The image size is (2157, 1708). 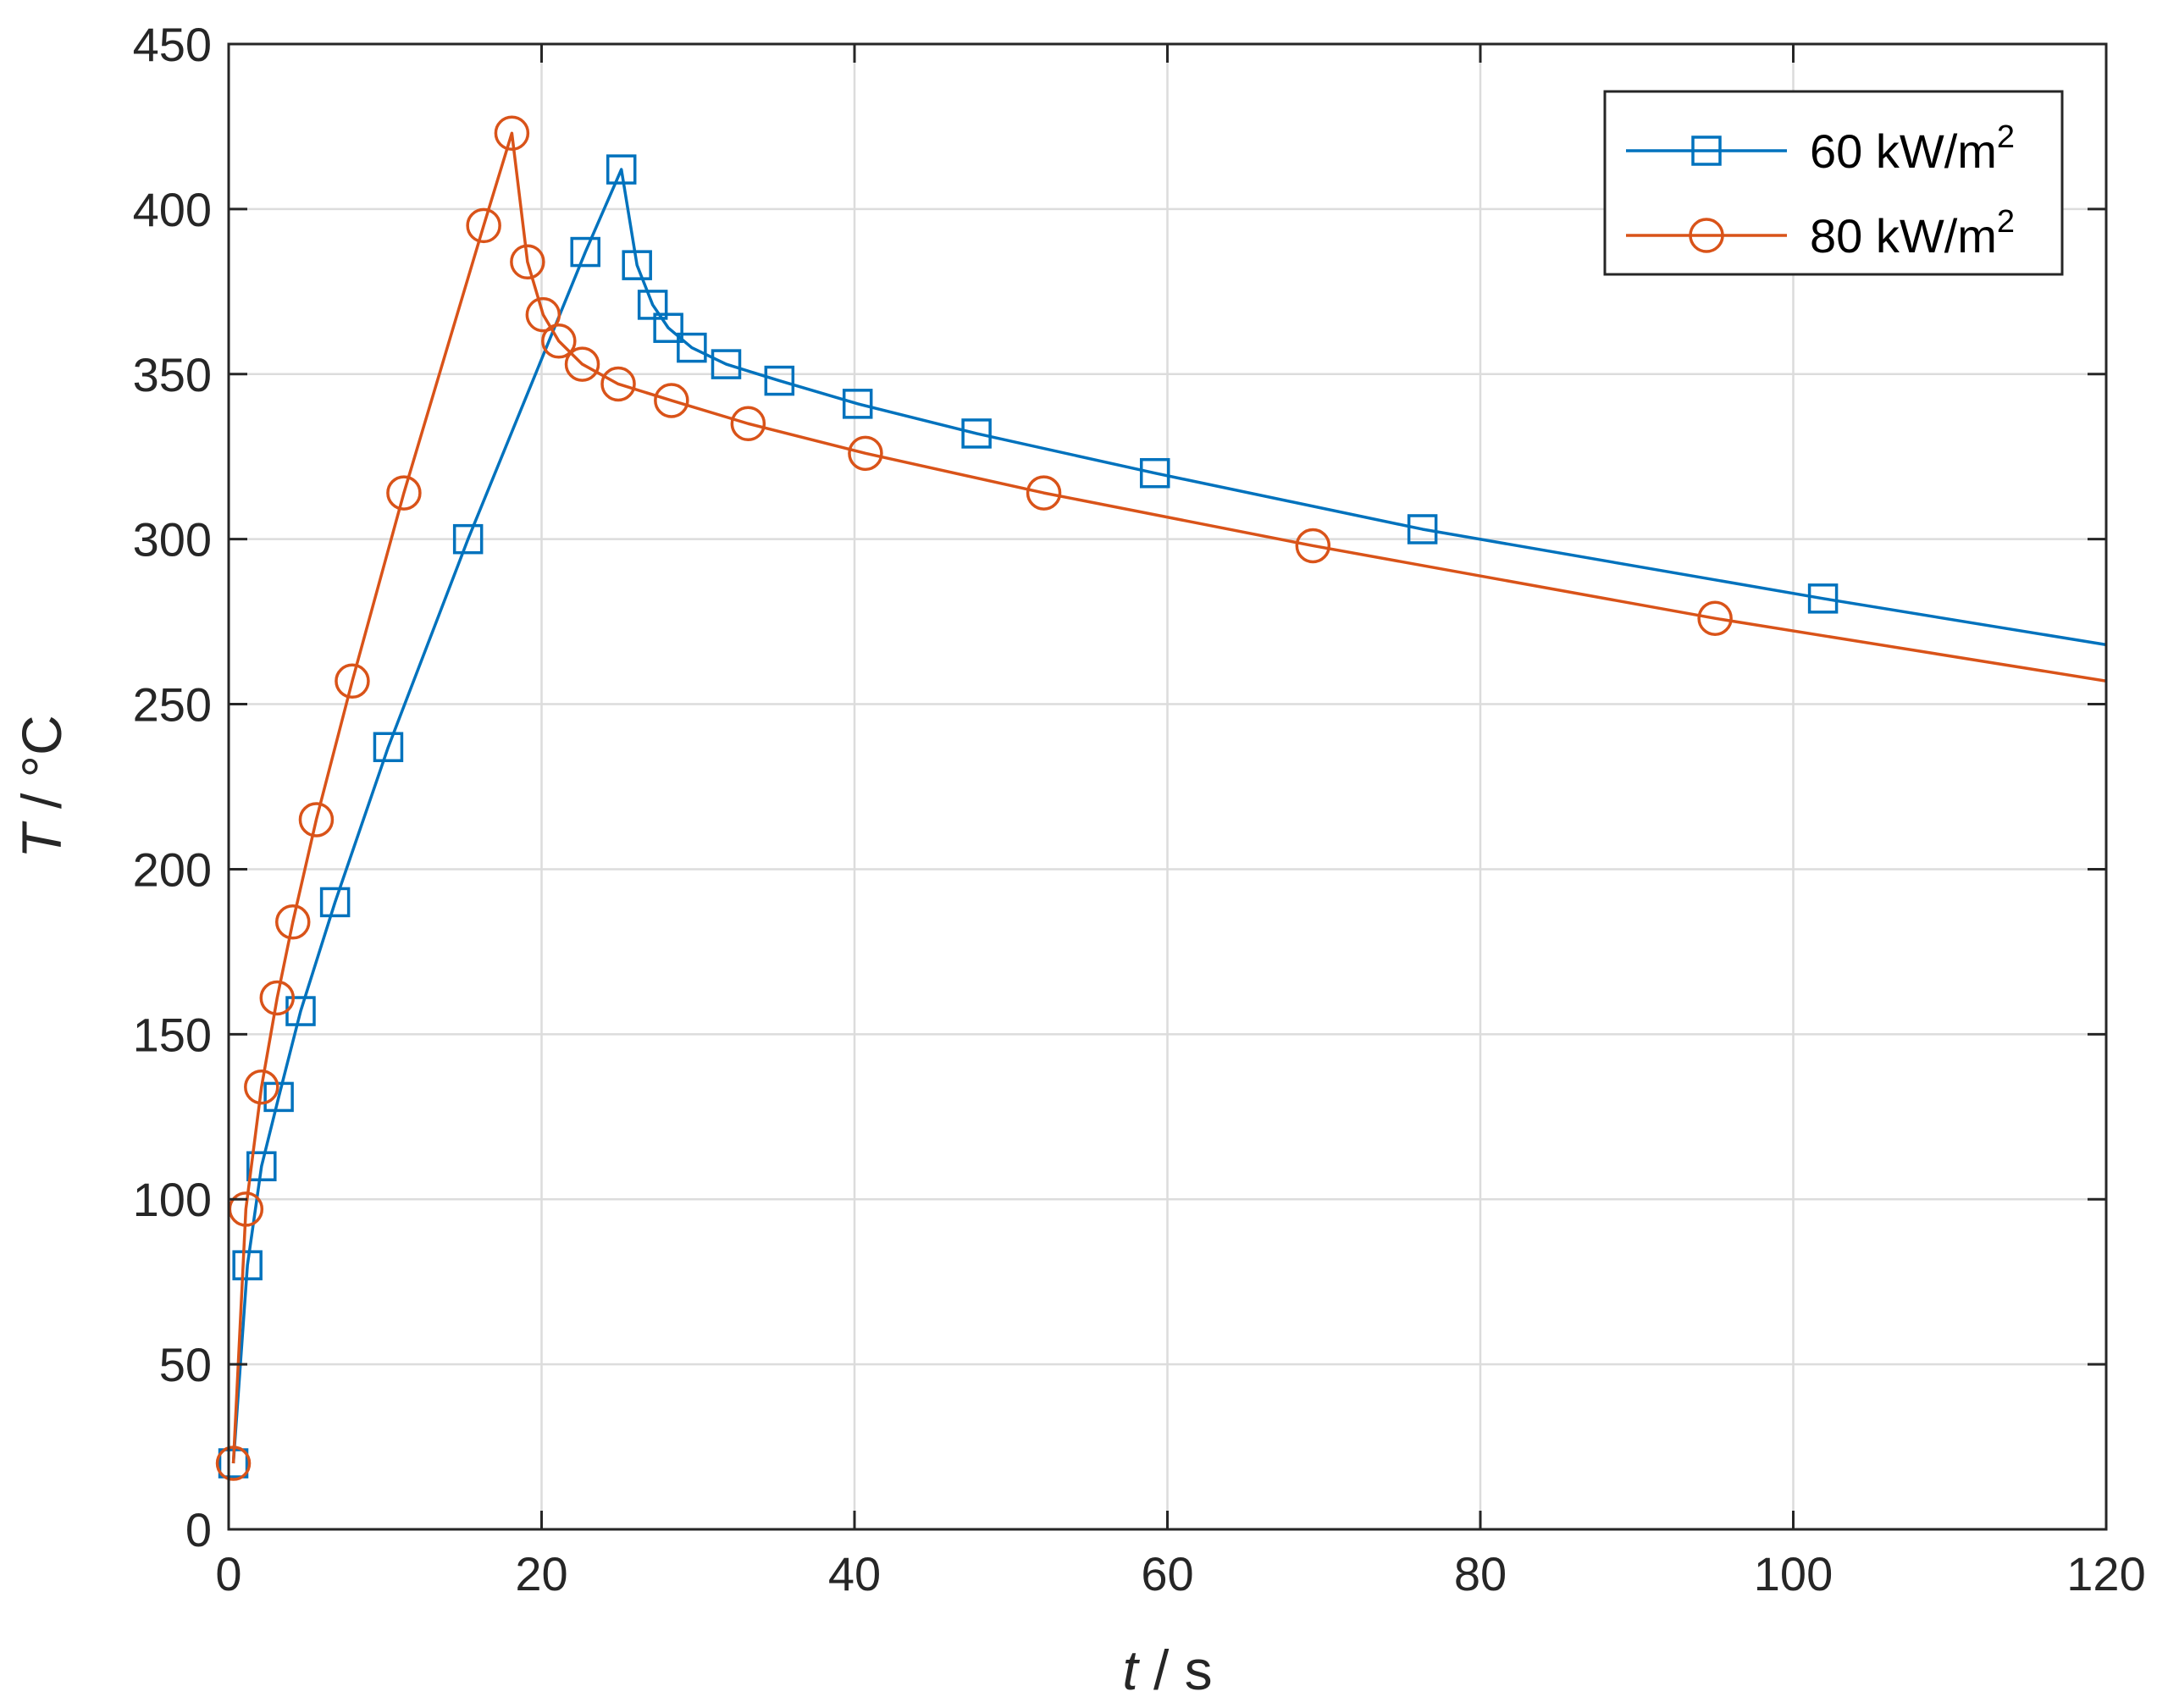 I want to click on x-axis-label: t / s, so click(x=1167, y=1670).